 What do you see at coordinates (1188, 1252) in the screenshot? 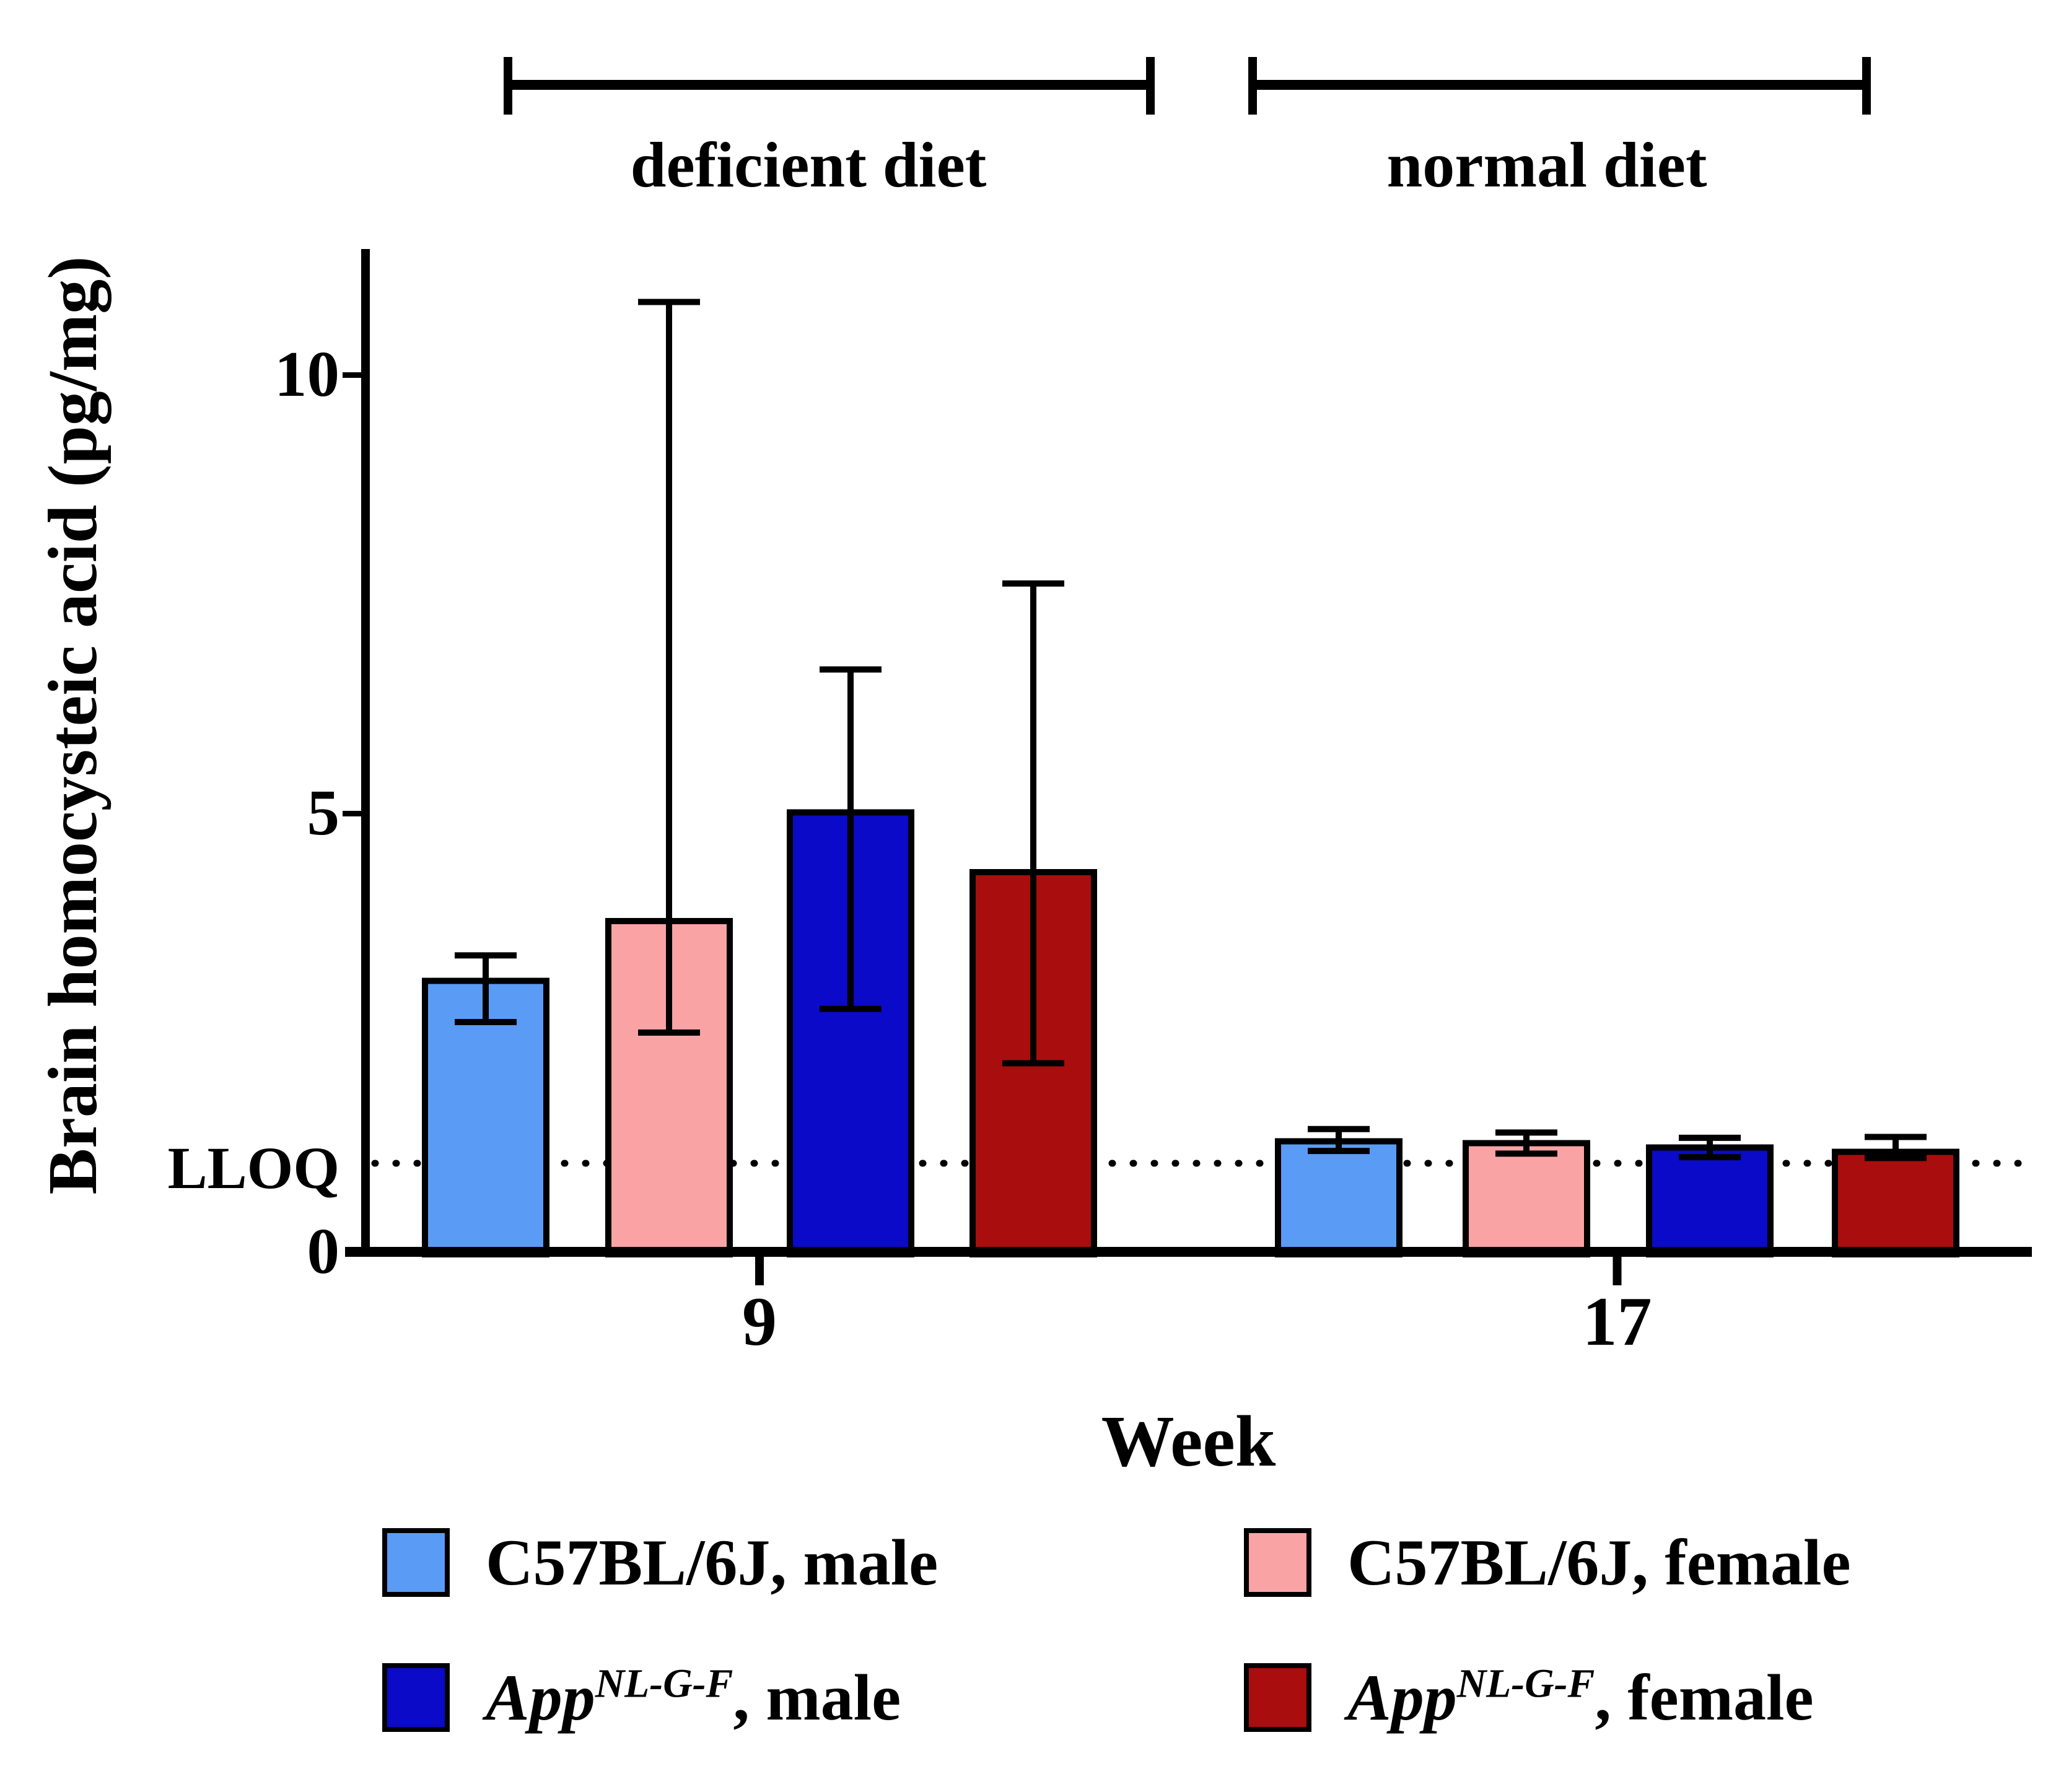
I see `x-axis-line` at bounding box center [1188, 1252].